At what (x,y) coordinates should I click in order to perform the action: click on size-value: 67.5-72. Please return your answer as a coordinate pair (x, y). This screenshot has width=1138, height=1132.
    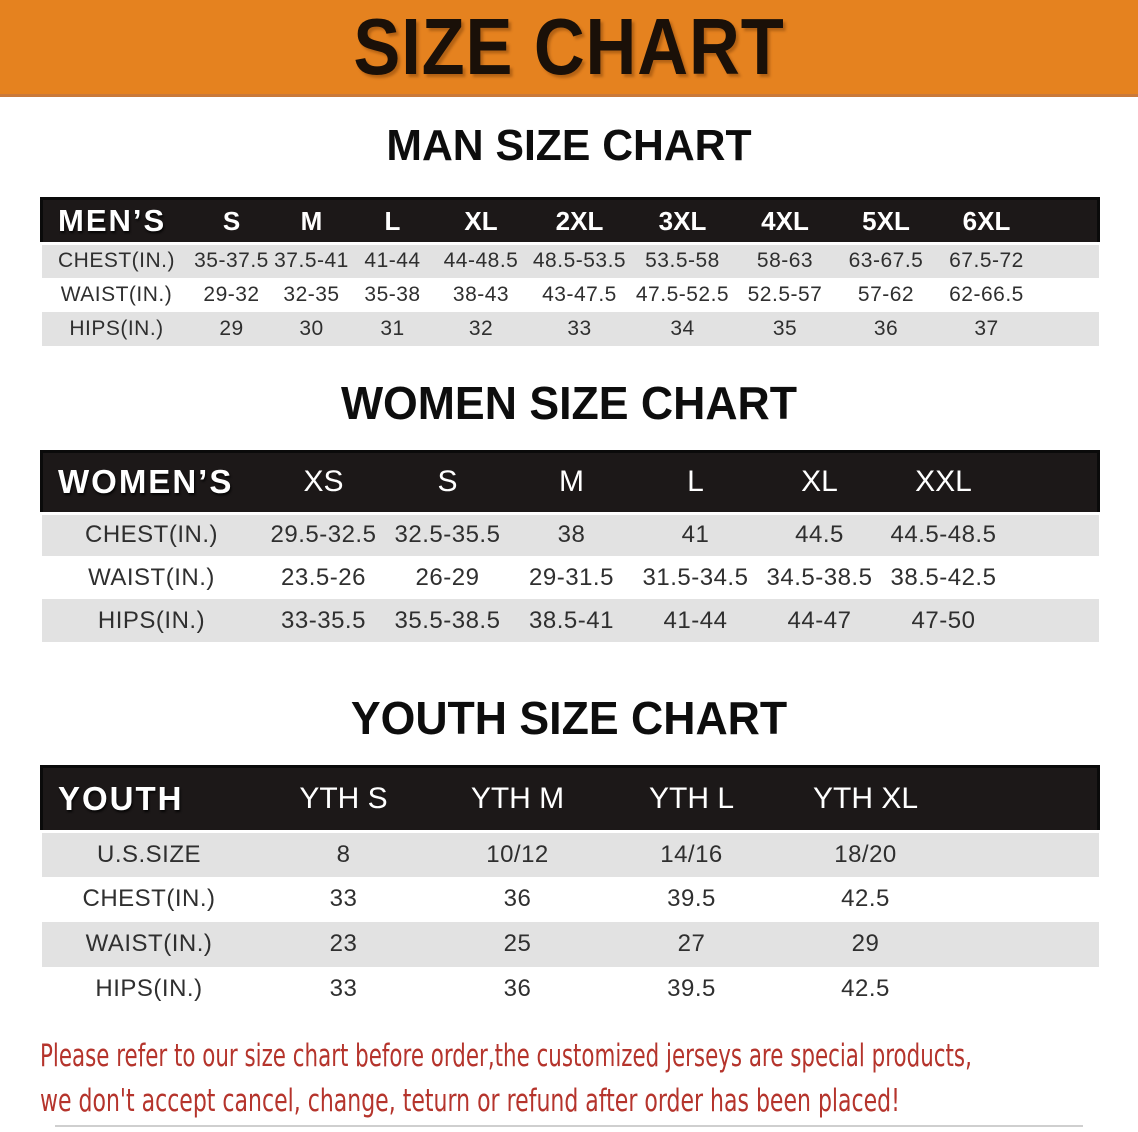
    Looking at the image, I should click on (986, 260).